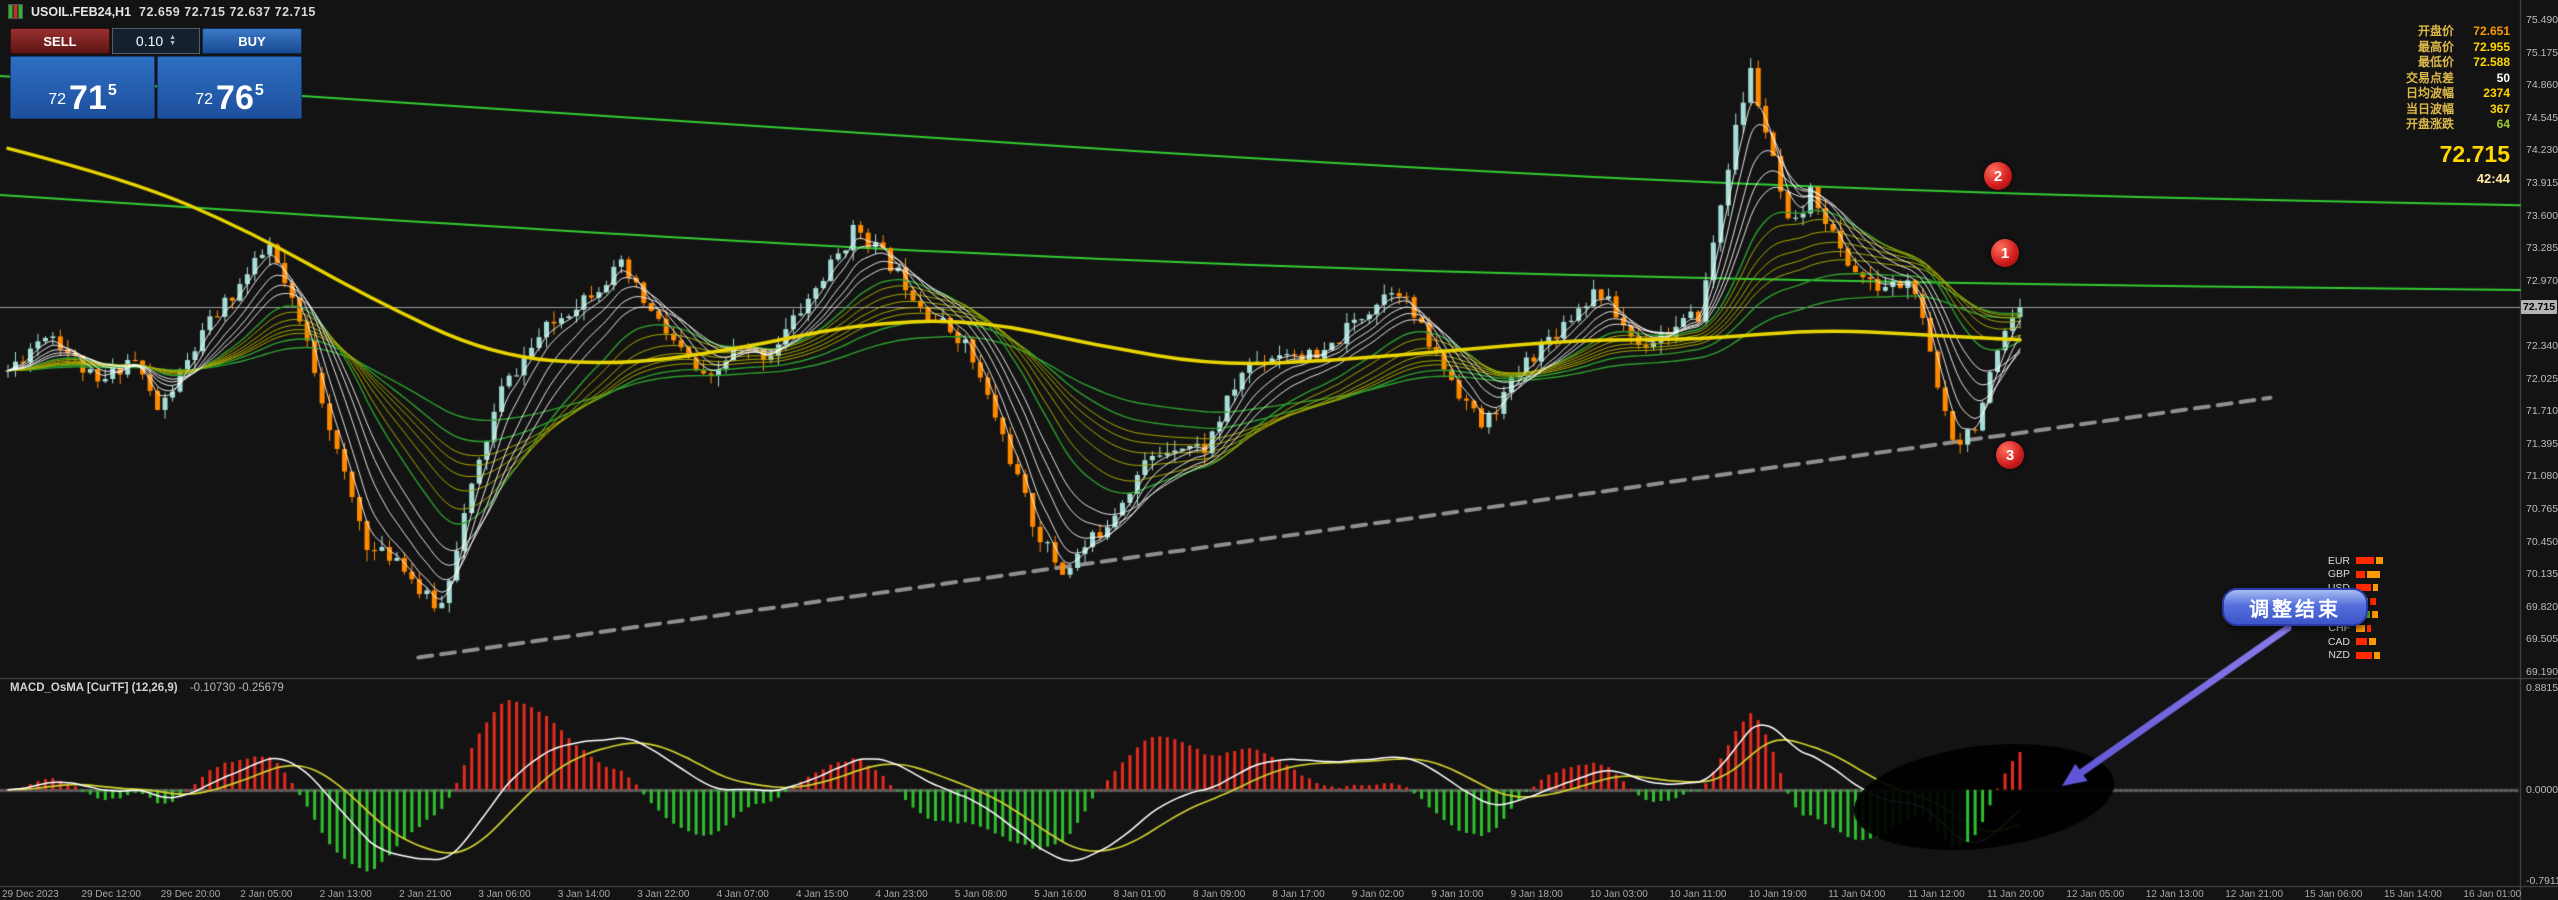 The height and width of the screenshot is (900, 2558). I want to click on price-label: 72.970, so click(2542, 280).